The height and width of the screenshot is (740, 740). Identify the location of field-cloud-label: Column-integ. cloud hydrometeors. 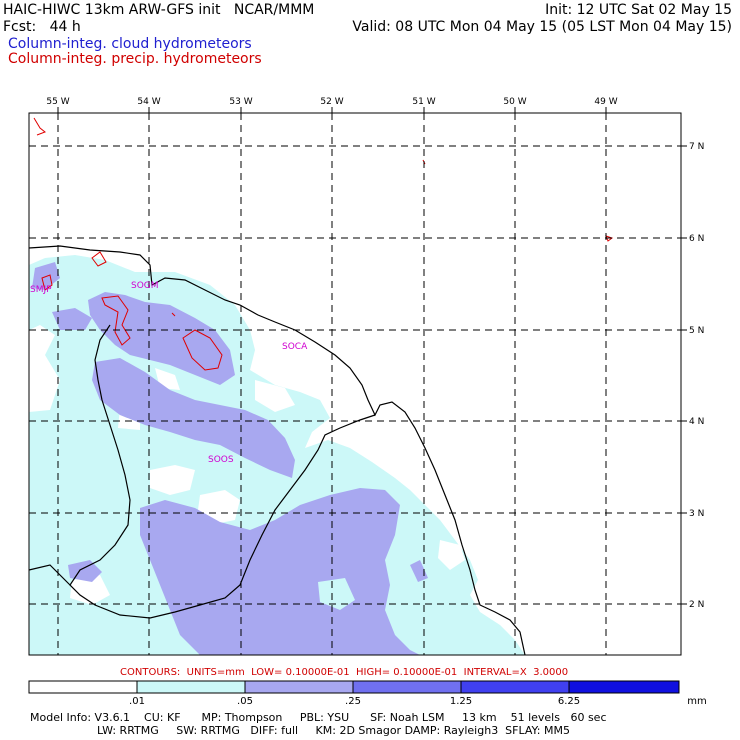
(130, 44).